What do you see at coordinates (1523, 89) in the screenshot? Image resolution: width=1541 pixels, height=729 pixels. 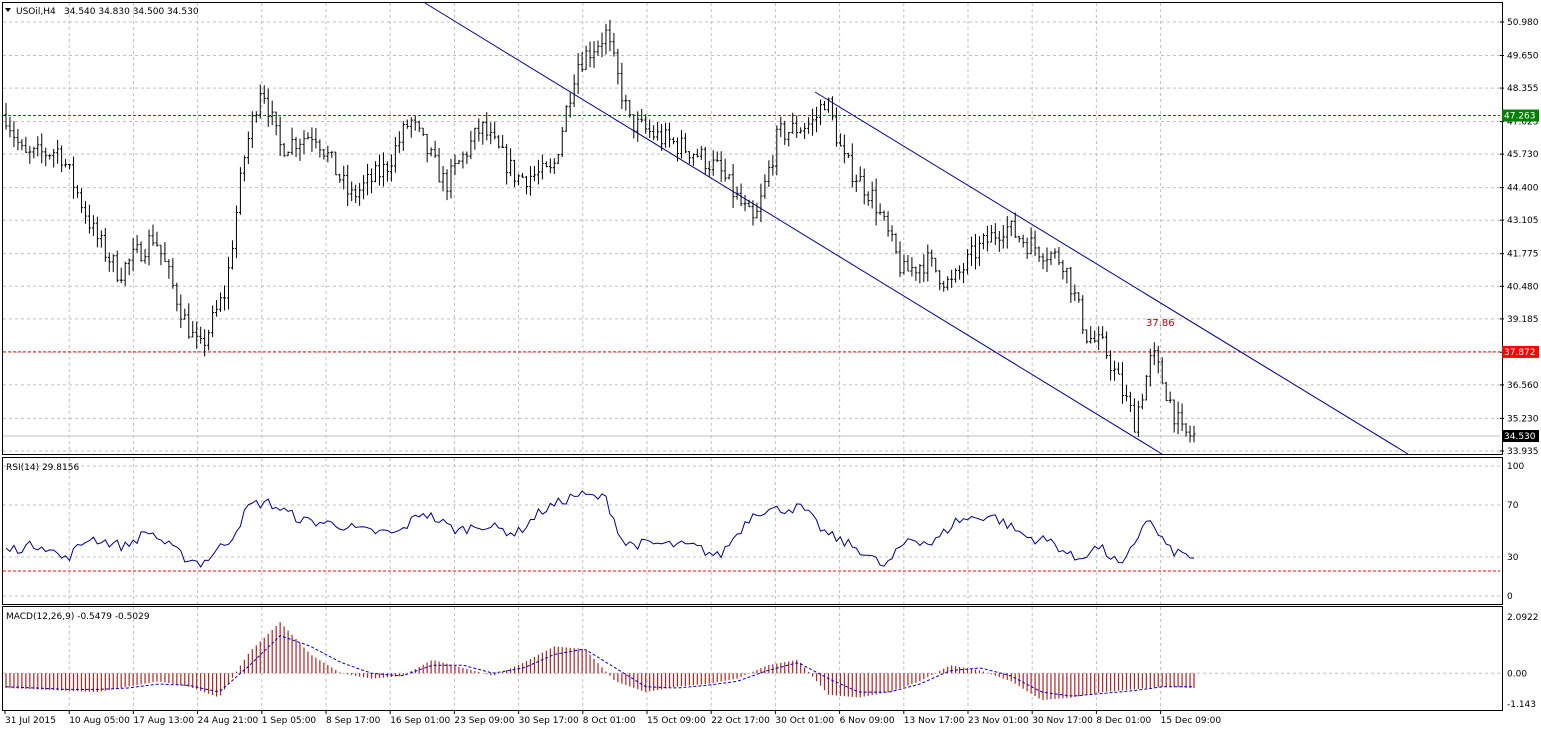 I see `price-tick-label: 48.355` at bounding box center [1523, 89].